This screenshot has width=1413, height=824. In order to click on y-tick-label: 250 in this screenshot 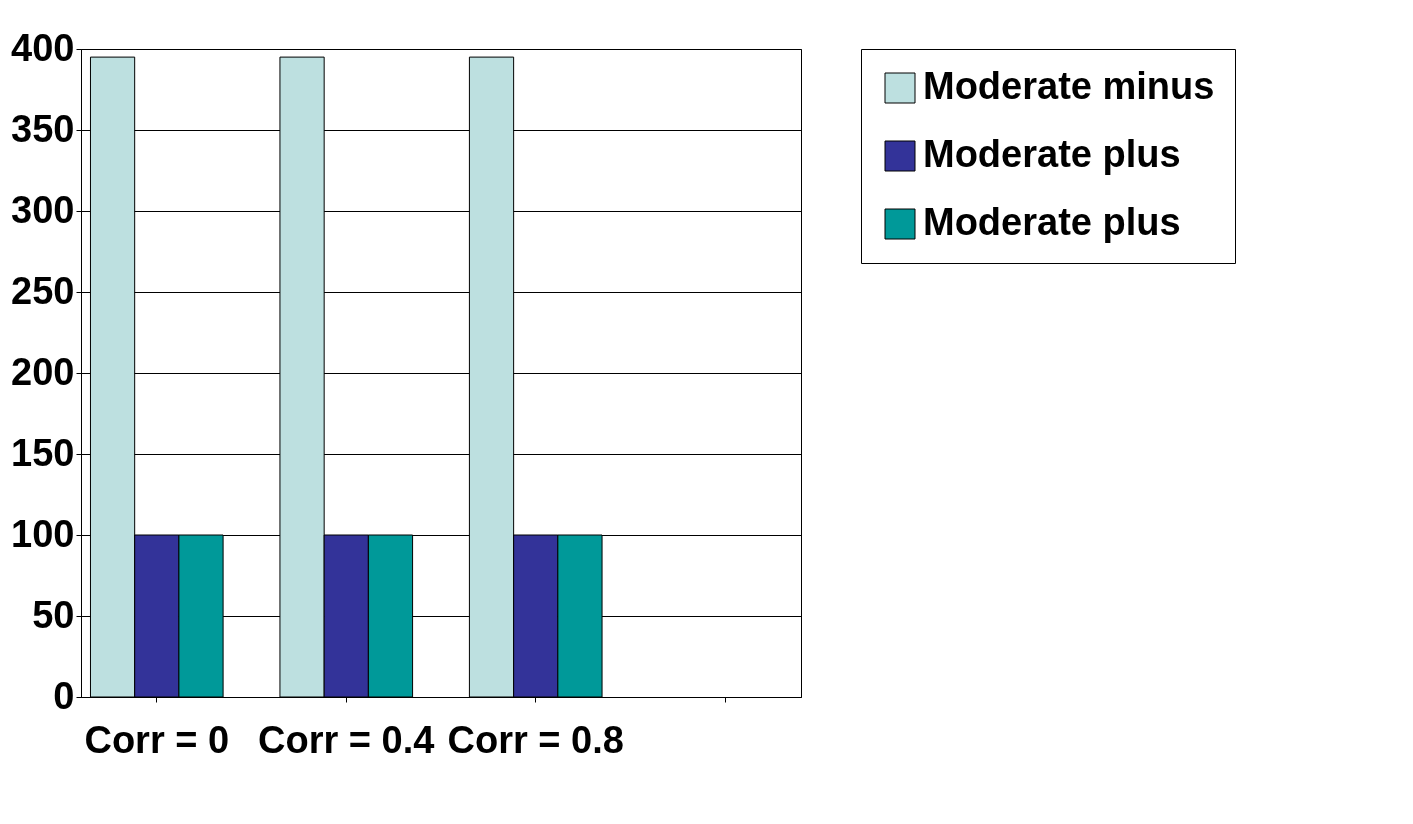, I will do `click(43, 290)`.